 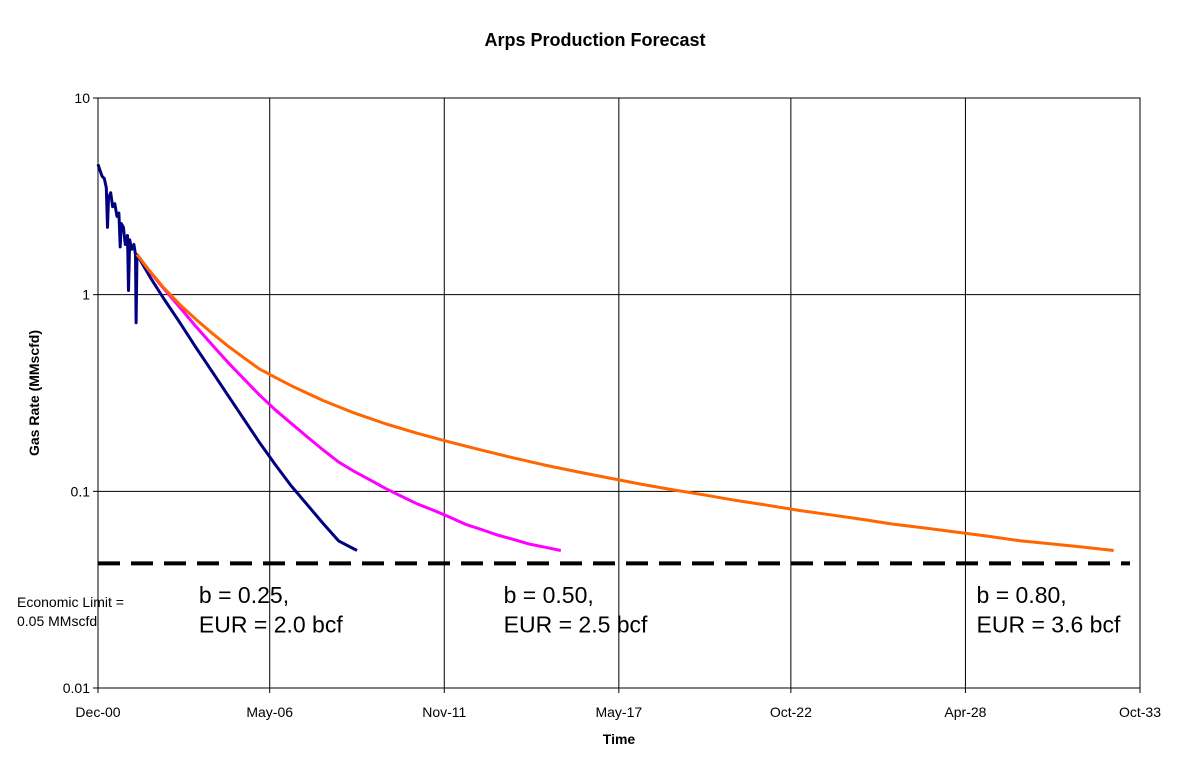 What do you see at coordinates (576, 624) in the screenshot?
I see `annotation-b050-eur: EUR = 2.5 bcf` at bounding box center [576, 624].